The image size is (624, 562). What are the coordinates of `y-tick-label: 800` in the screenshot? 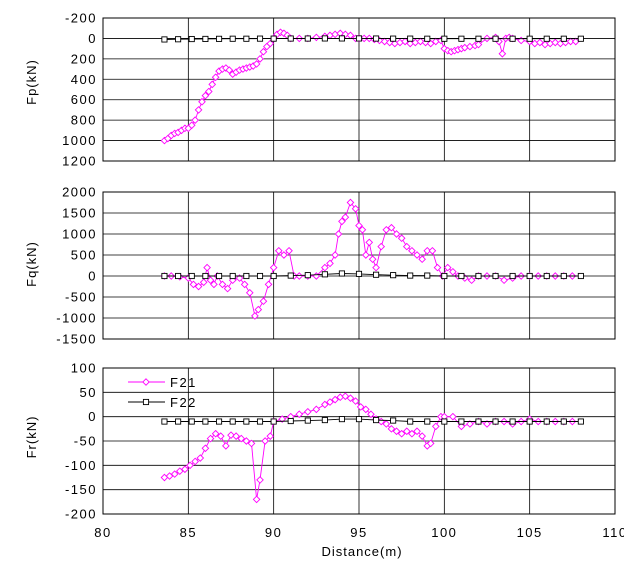 It's located at (84, 120).